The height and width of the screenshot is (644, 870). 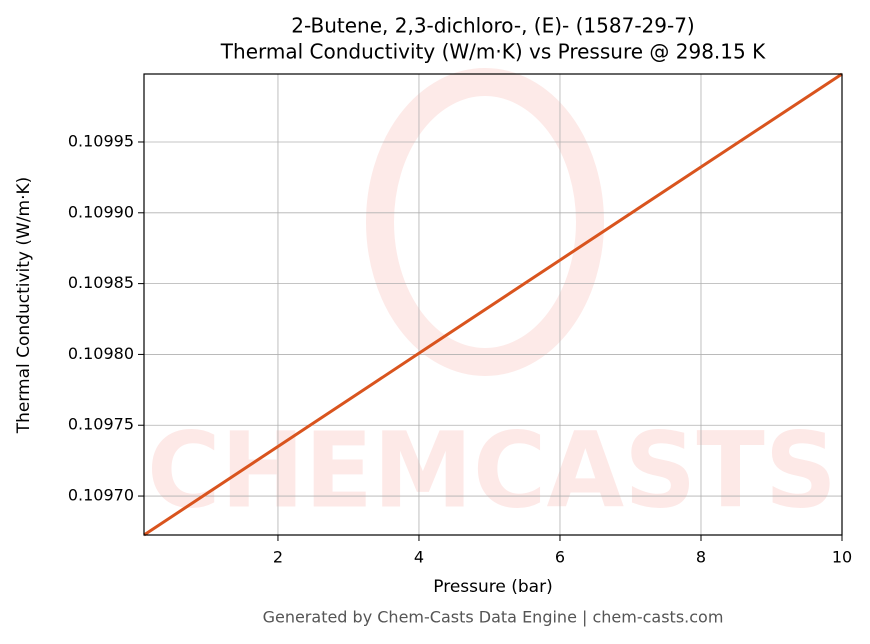 I want to click on x-axis-label: Pressure (bar), so click(x=492, y=587).